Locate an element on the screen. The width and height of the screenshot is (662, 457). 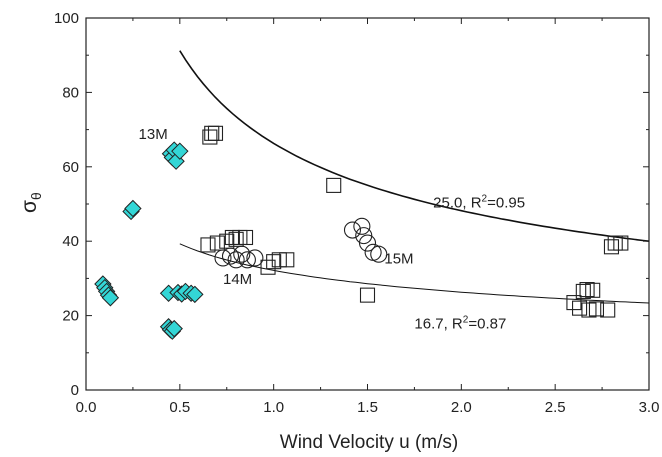
y-tick-label: 40 is located at coordinates (70, 241).